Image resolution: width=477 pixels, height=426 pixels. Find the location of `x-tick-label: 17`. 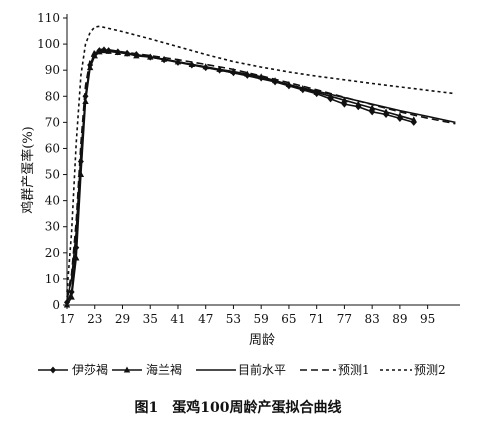

x-tick-label: 17 is located at coordinates (66, 319).